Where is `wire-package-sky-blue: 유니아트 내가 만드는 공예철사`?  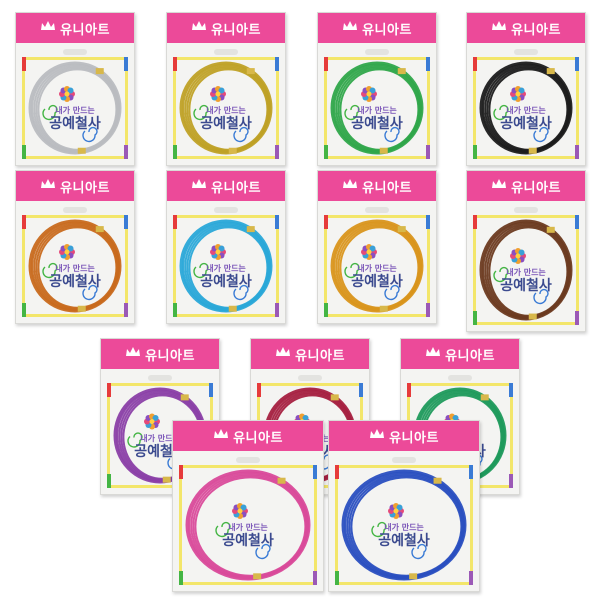
wire-package-sky-blue: 유니아트 내가 만드는 공예철사 is located at coordinates (226, 247).